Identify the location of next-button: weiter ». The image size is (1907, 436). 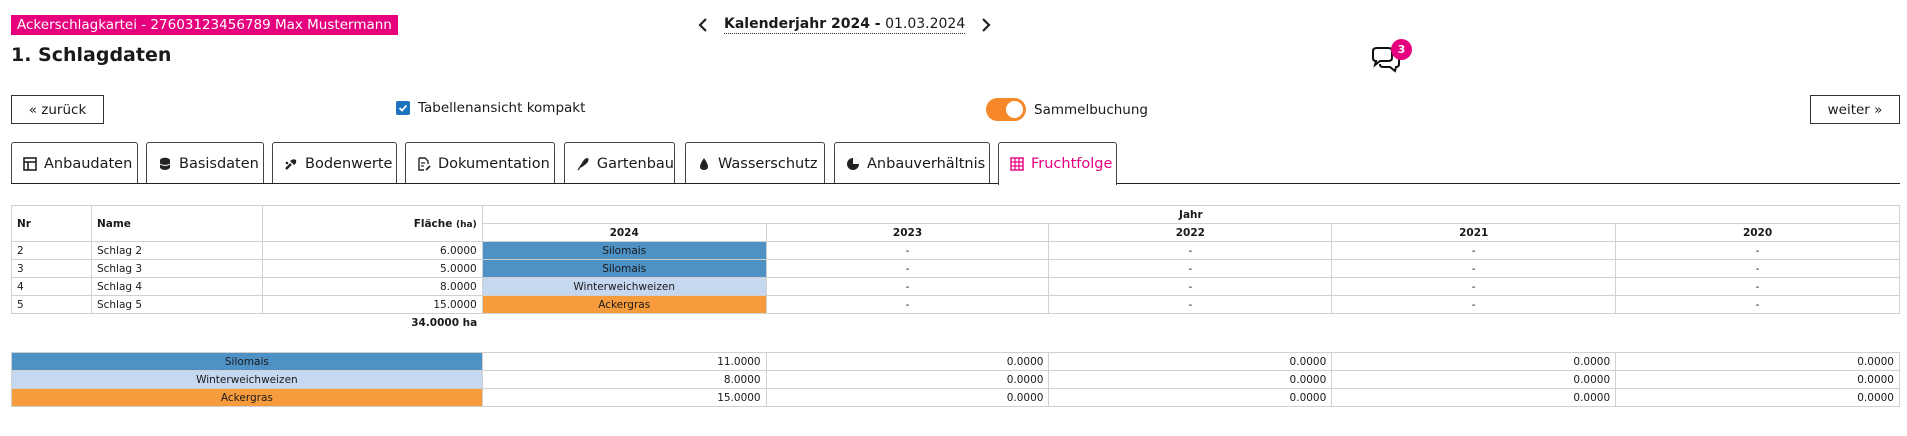
(1855, 109).